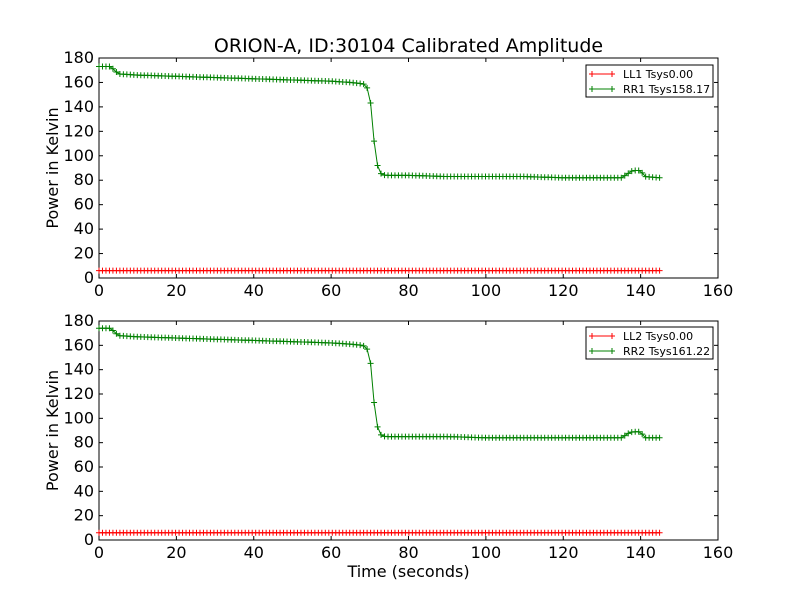  What do you see at coordinates (666, 89) in the screenshot?
I see `legend-label: RR1 Tsys158.17` at bounding box center [666, 89].